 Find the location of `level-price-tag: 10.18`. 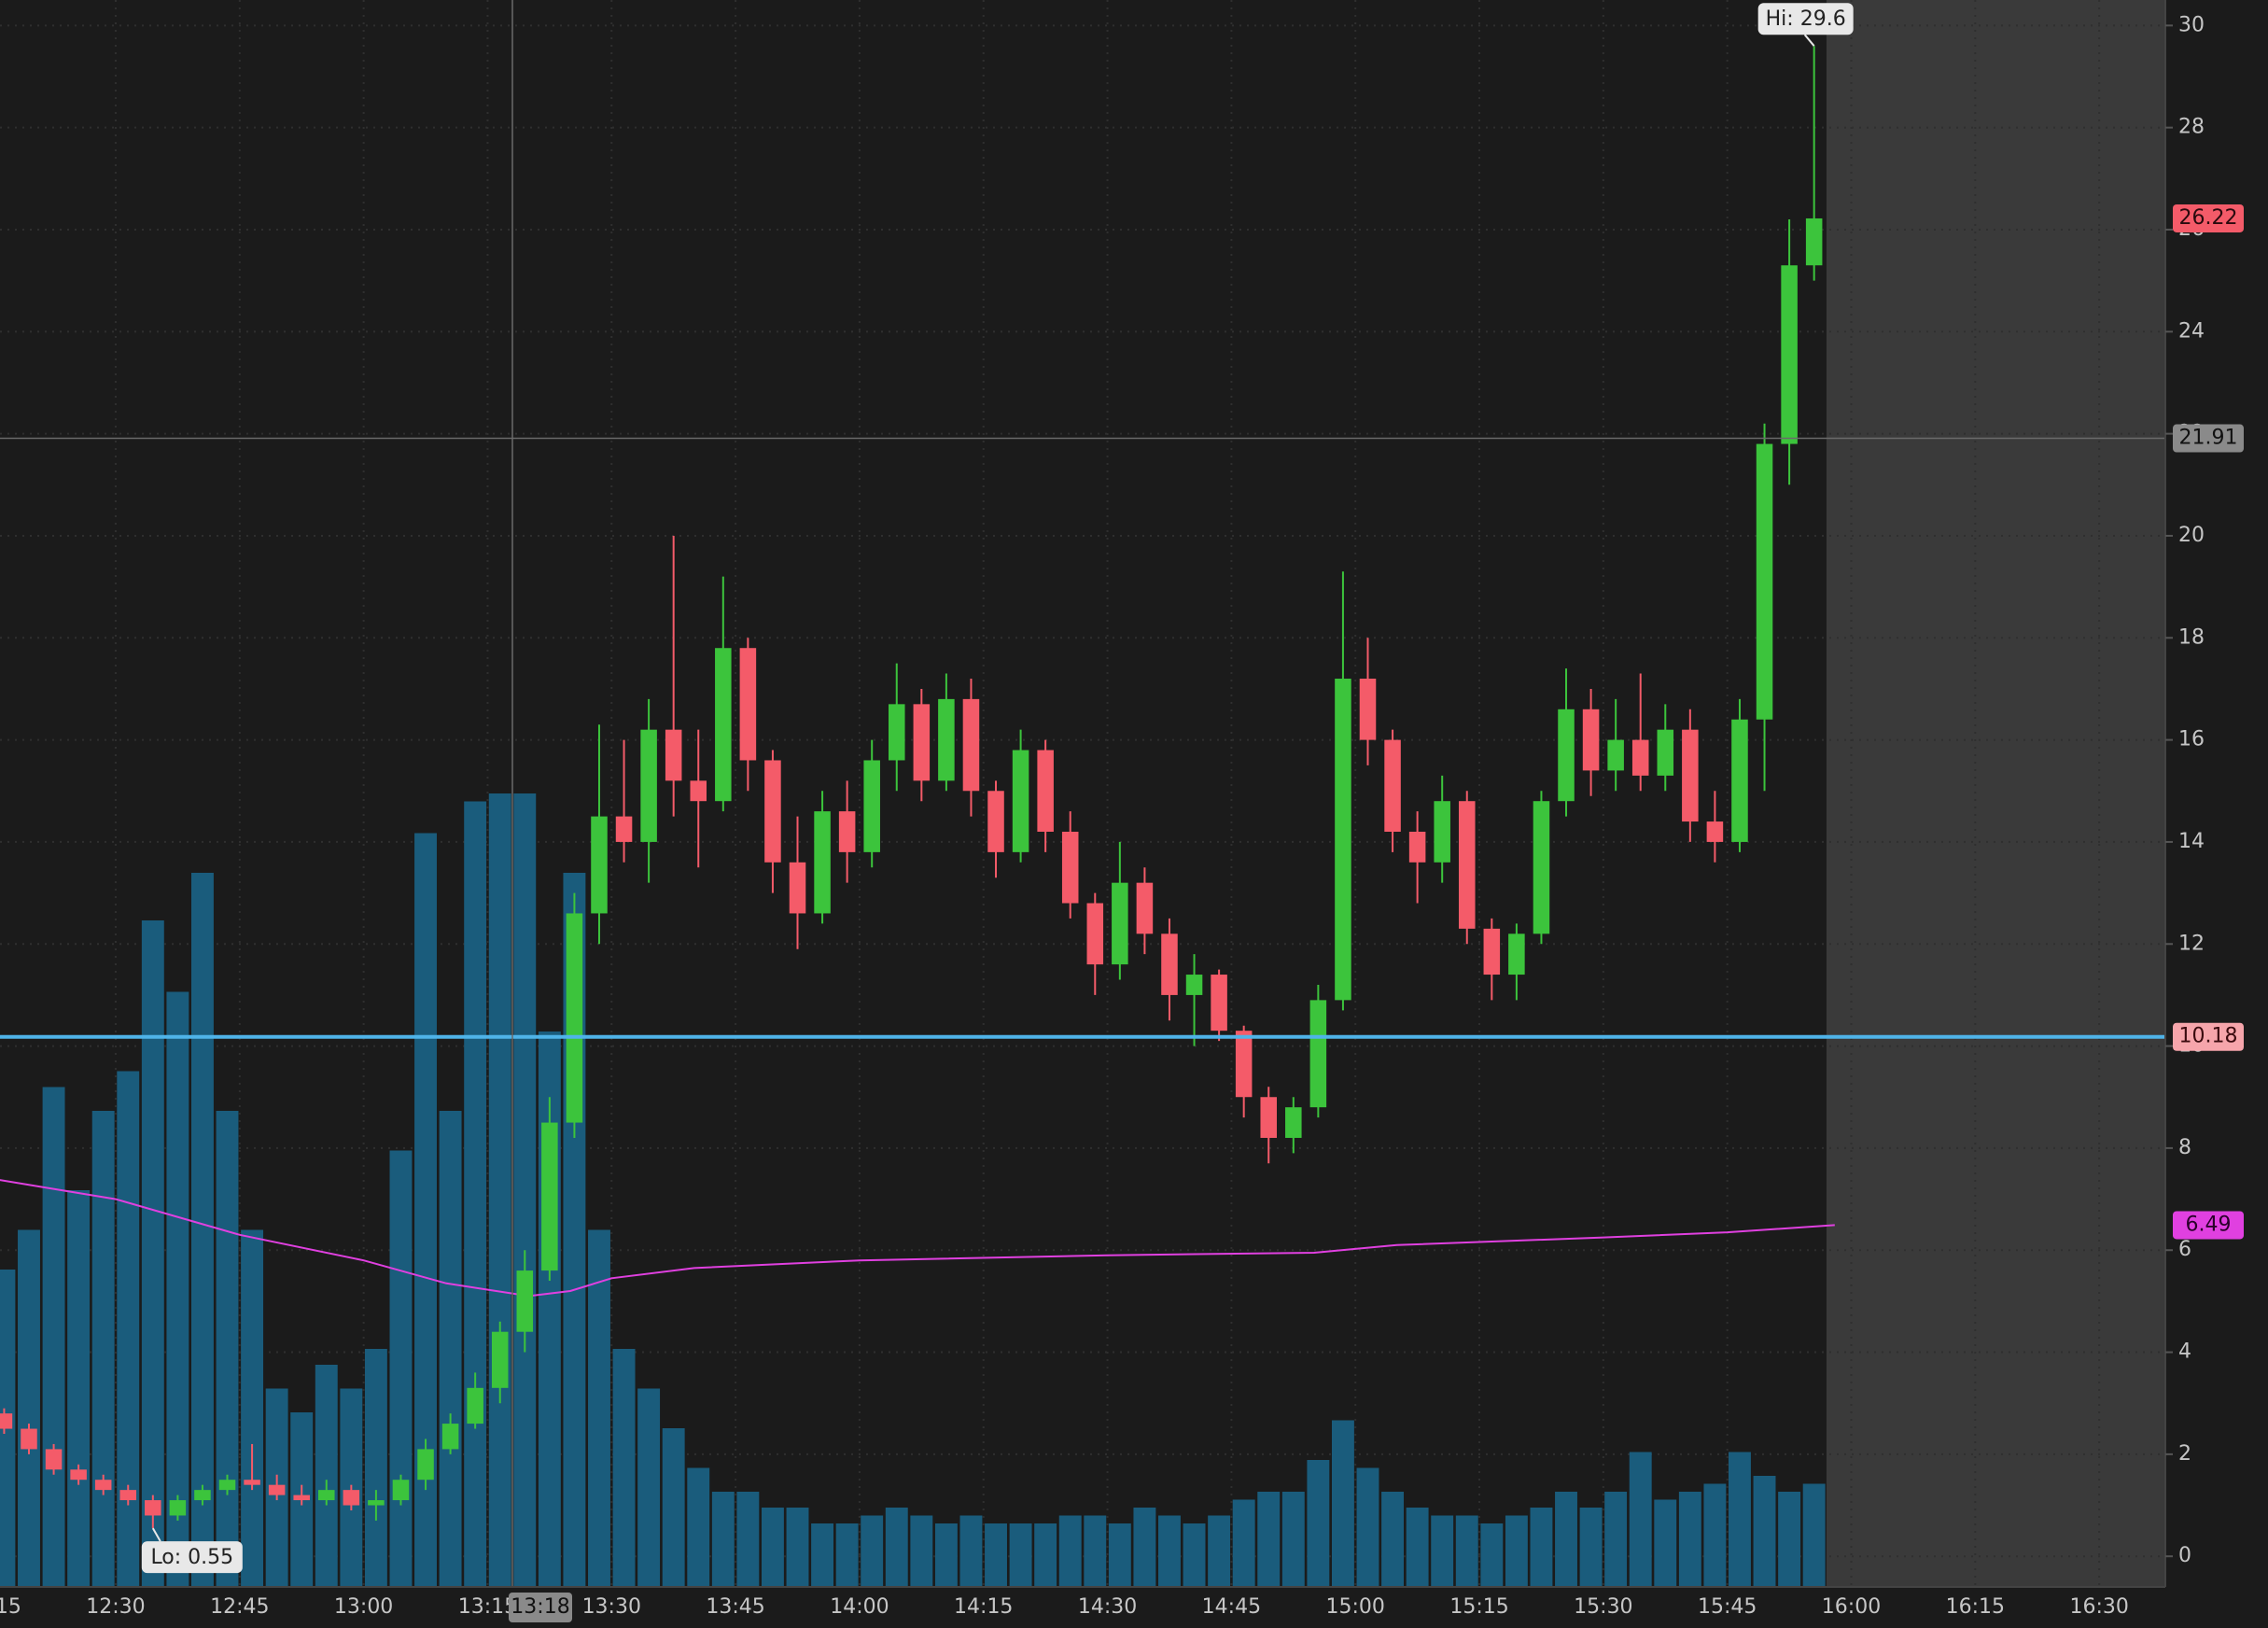

level-price-tag: 10.18 is located at coordinates (2208, 1036).